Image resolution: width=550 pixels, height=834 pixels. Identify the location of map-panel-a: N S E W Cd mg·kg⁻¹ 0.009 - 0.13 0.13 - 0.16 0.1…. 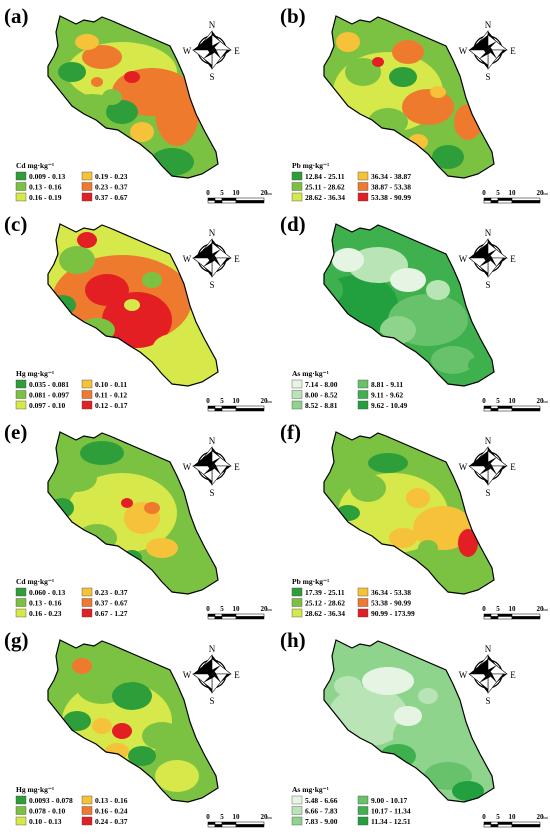
(137, 104).